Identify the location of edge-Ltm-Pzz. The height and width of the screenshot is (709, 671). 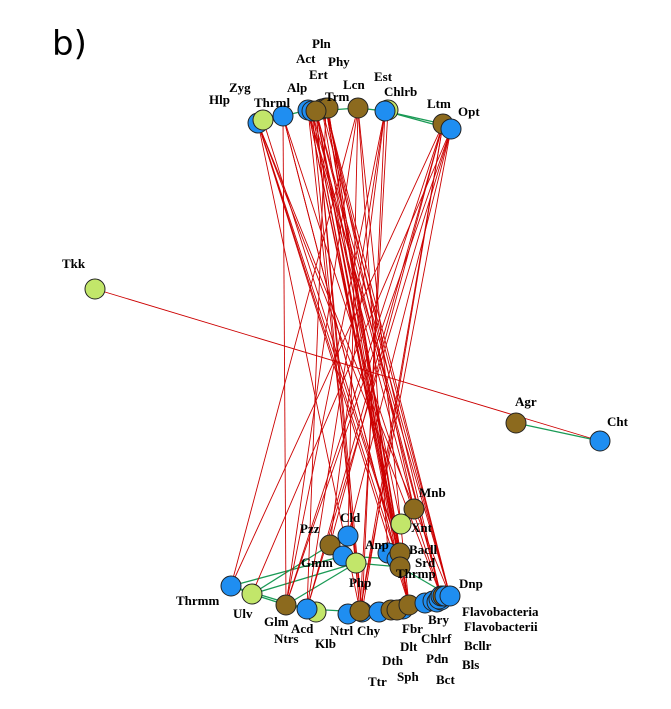
(386, 334).